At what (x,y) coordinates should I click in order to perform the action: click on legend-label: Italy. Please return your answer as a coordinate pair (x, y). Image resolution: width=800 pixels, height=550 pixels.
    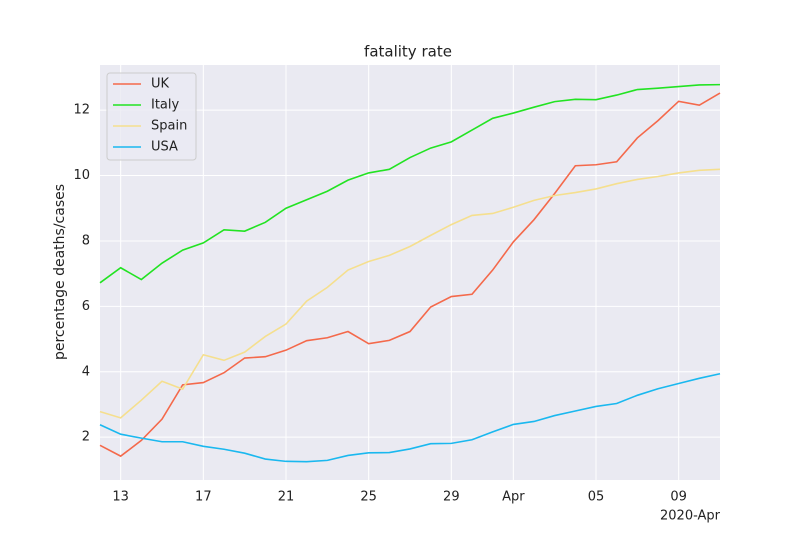
    Looking at the image, I should click on (165, 105).